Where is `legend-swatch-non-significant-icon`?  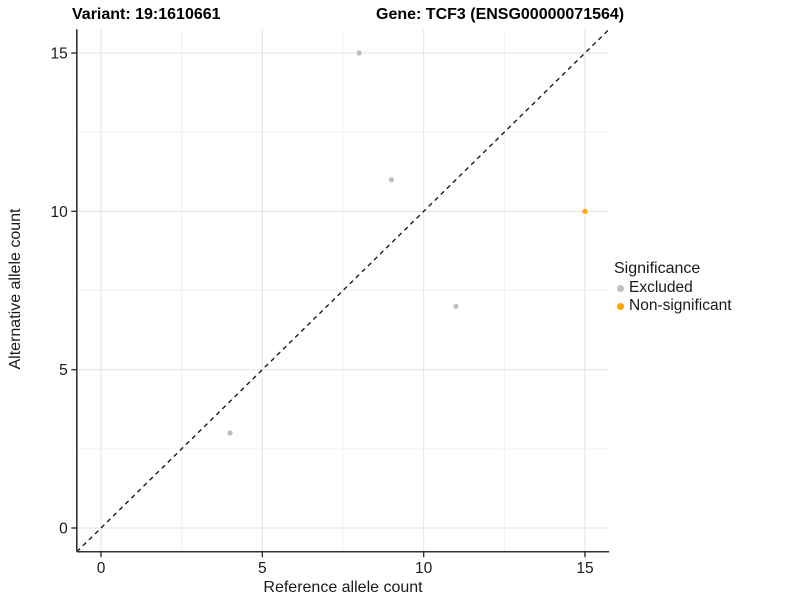 legend-swatch-non-significant-icon is located at coordinates (620, 306).